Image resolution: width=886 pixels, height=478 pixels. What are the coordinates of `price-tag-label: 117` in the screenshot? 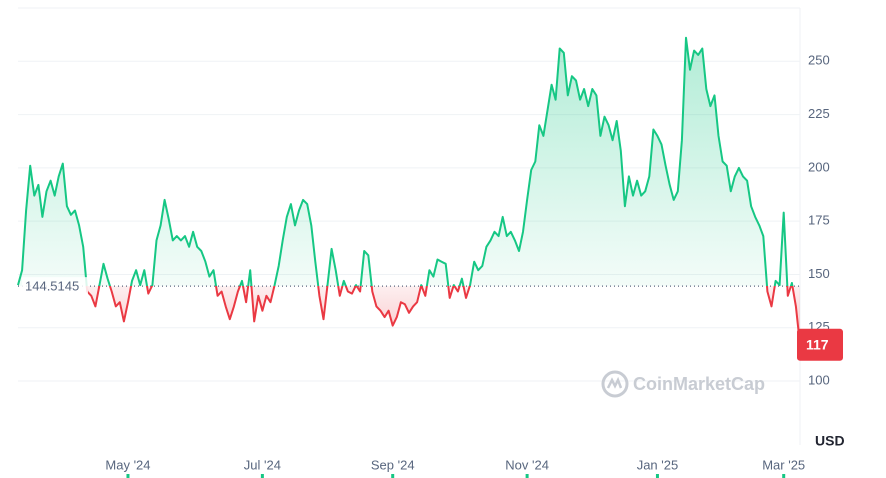 It's located at (817, 345).